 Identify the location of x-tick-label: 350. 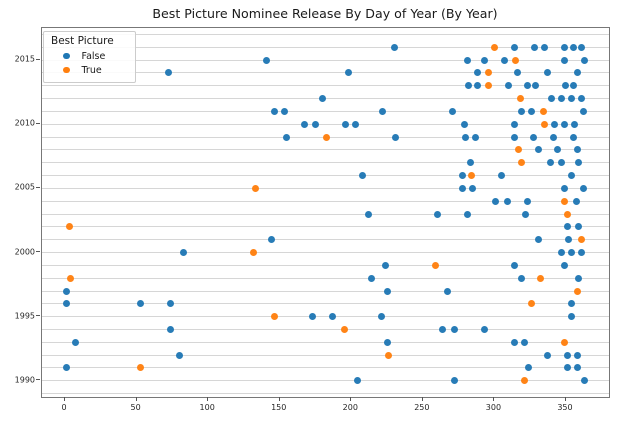
(565, 407).